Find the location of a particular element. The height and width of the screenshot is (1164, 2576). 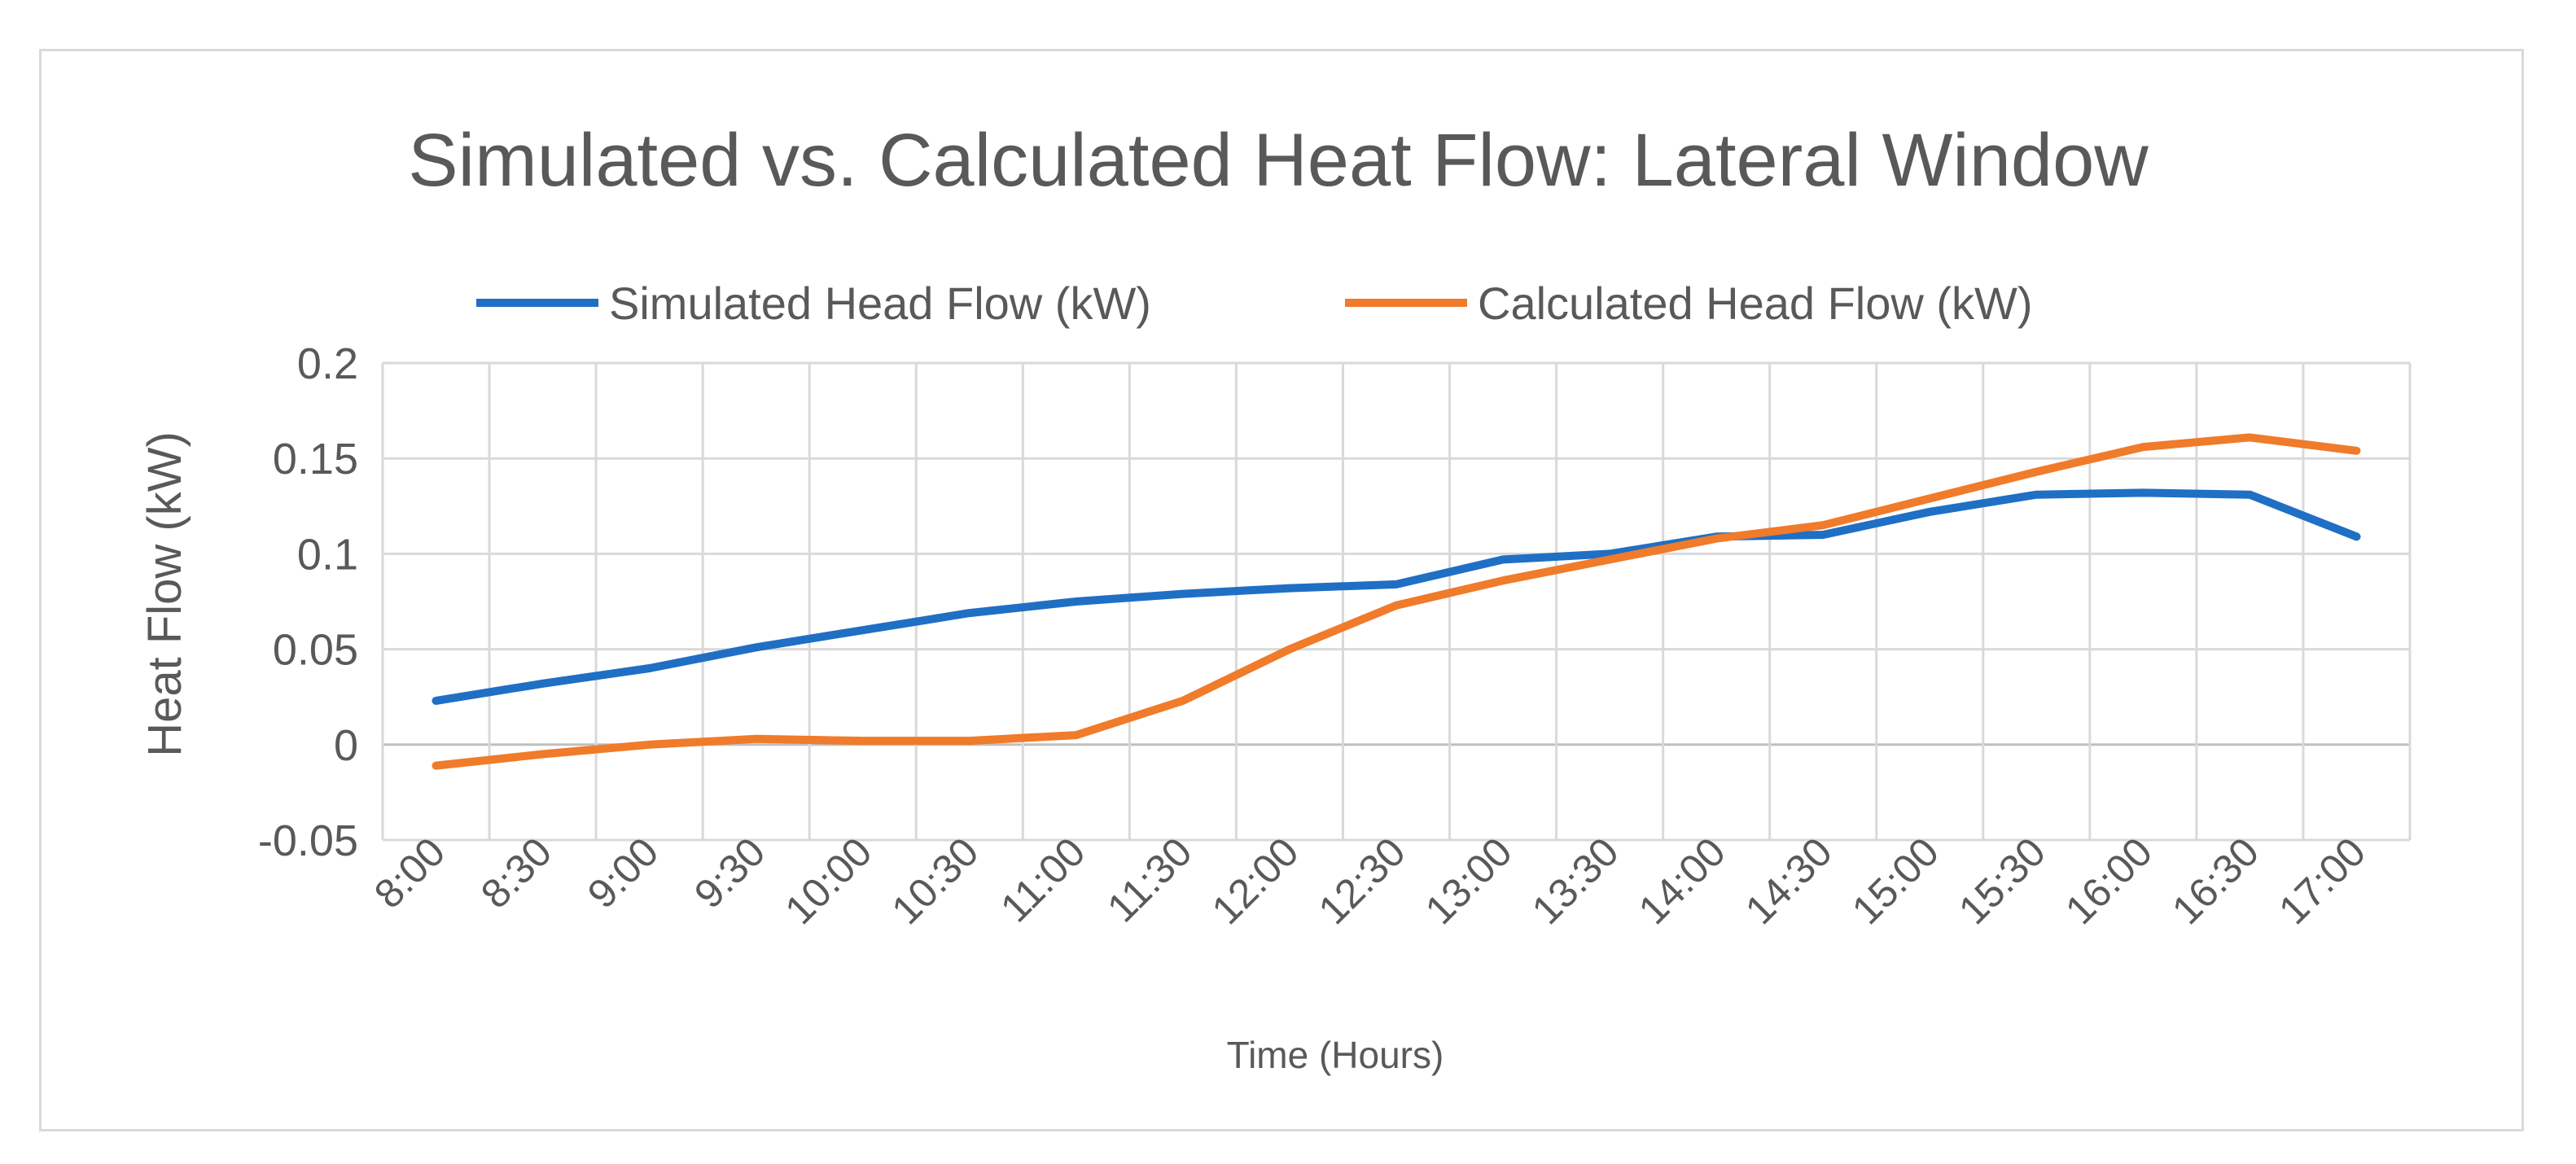

y-tick-label: 0.05 is located at coordinates (315, 650).